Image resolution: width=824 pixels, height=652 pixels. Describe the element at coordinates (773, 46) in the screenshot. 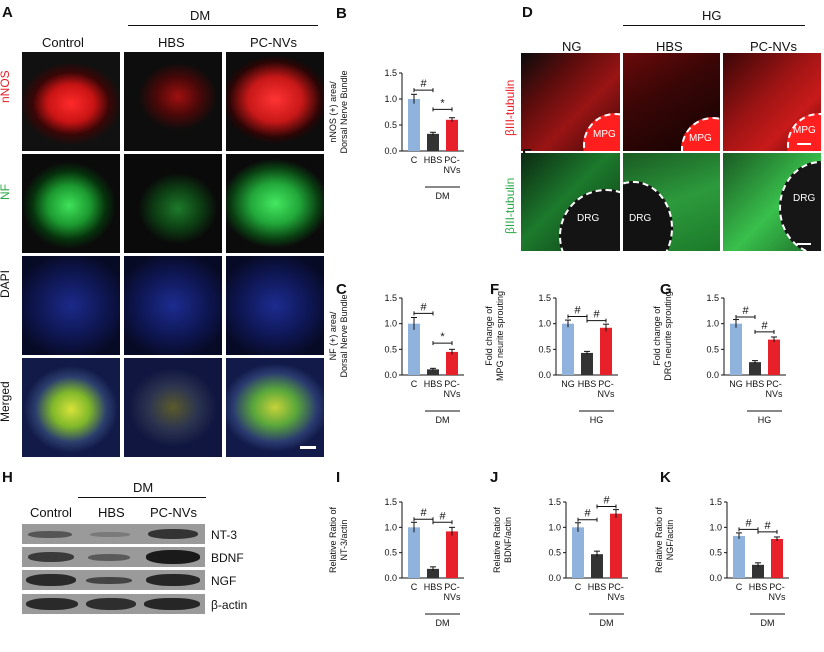

I see `panel-d-col-pcnvs: PC-NVs` at that location.